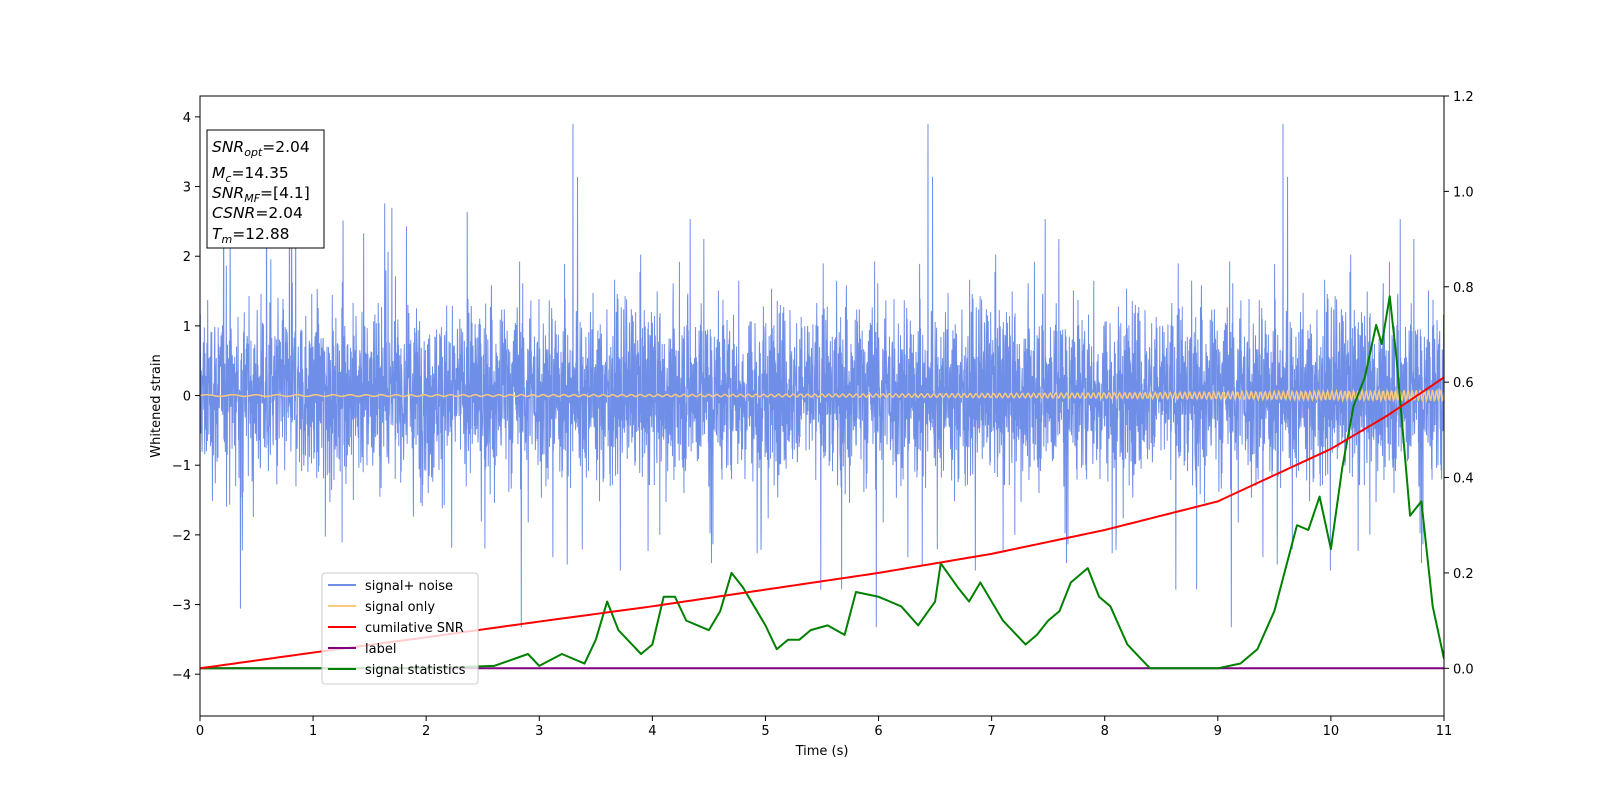  What do you see at coordinates (1105, 731) in the screenshot?
I see `x-tick-label: 8` at bounding box center [1105, 731].